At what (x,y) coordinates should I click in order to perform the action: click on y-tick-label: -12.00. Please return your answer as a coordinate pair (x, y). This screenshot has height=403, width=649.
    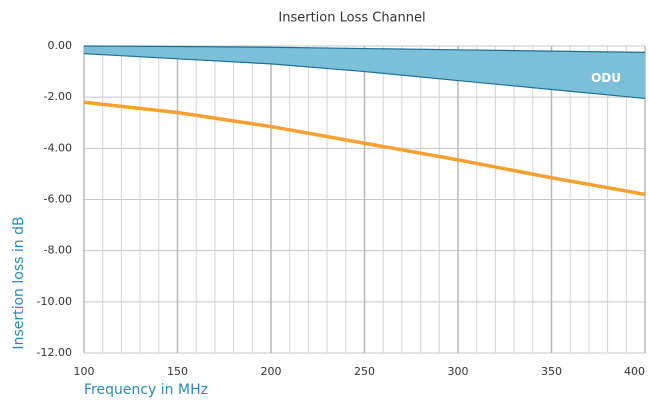
    Looking at the image, I should click on (54, 352).